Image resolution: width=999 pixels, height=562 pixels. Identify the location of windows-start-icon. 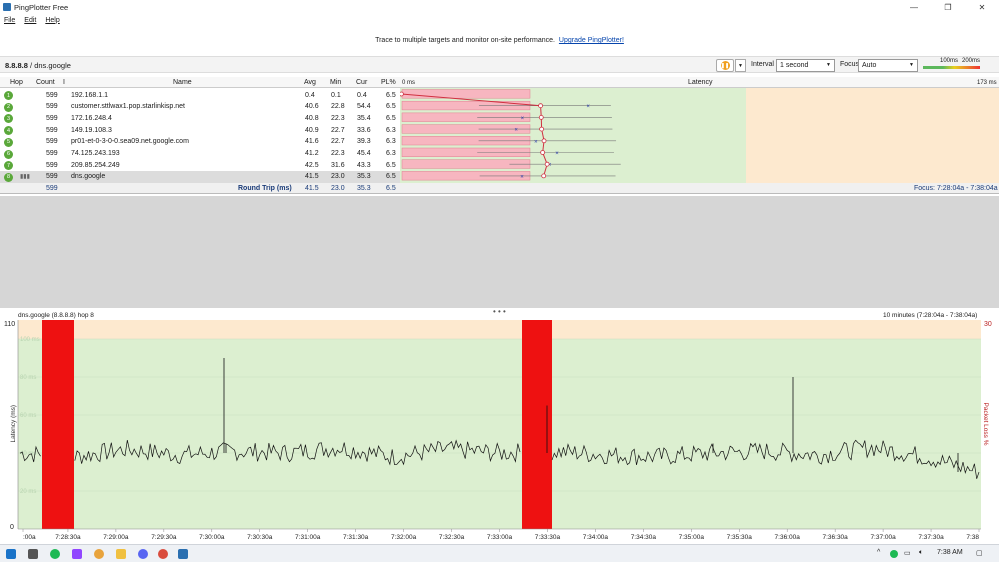
(11, 554).